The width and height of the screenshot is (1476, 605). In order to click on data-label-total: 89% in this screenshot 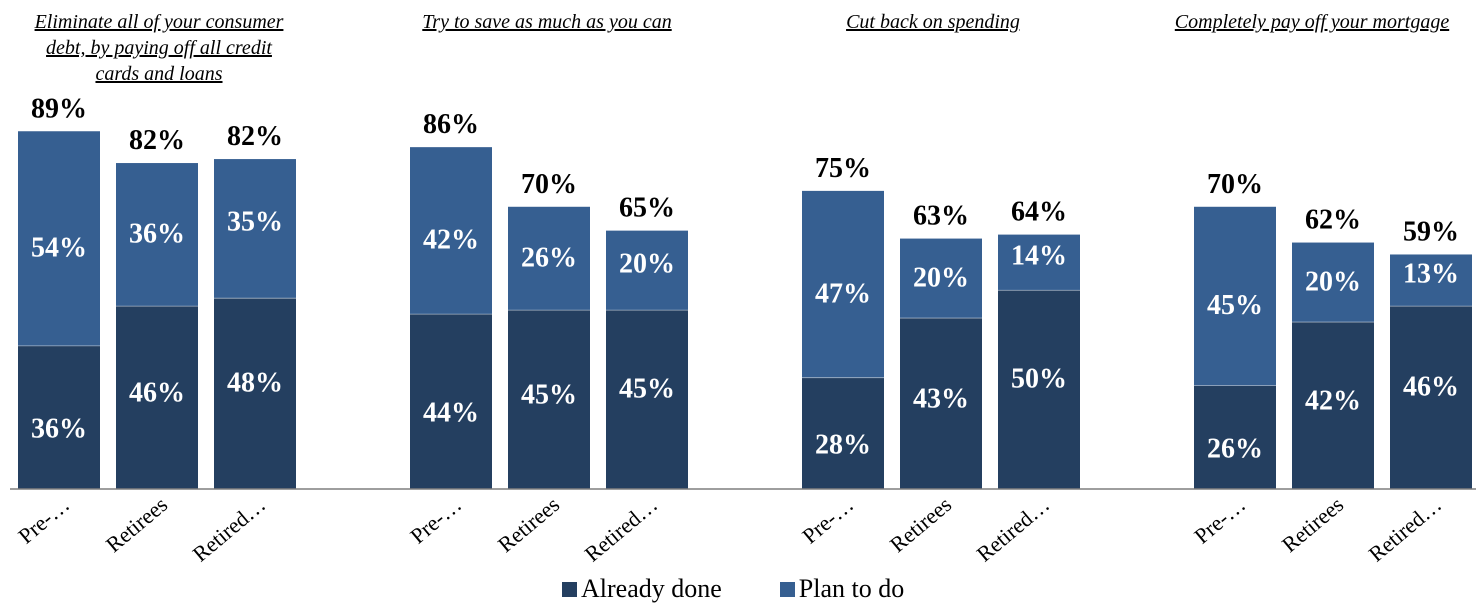, I will do `click(59, 108)`.